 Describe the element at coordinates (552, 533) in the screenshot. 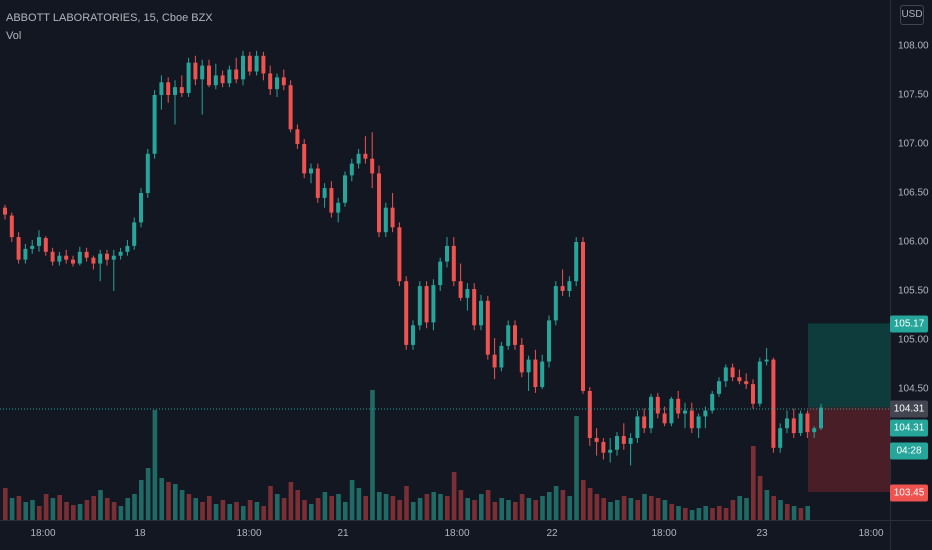

I see `time-tick-label: 22` at that location.